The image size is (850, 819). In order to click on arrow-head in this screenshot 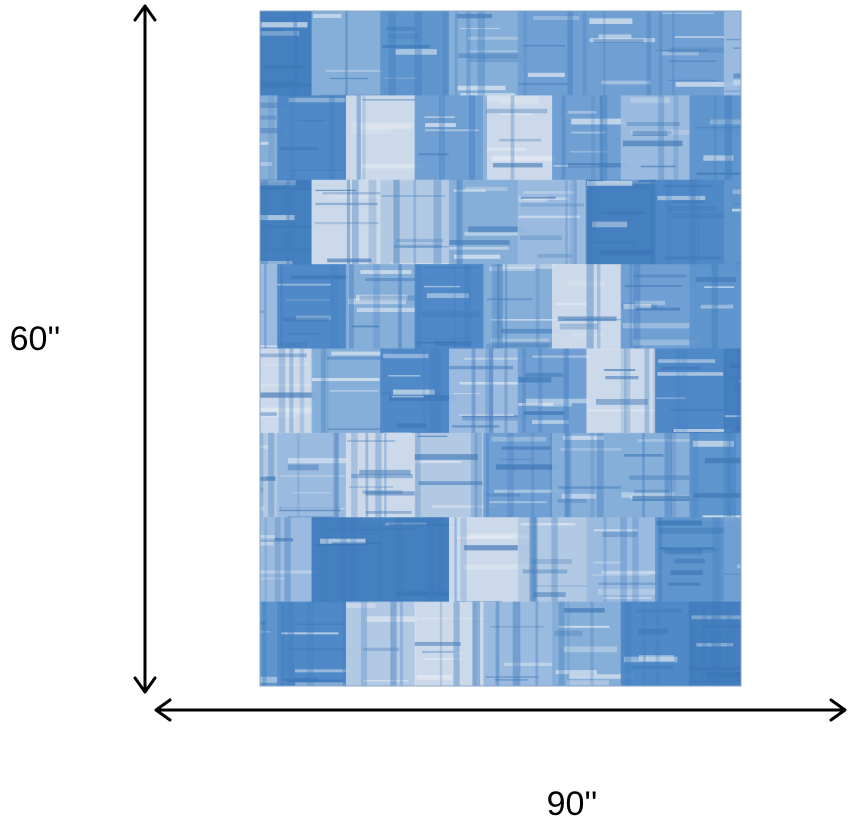, I will do `click(145, 13)`.